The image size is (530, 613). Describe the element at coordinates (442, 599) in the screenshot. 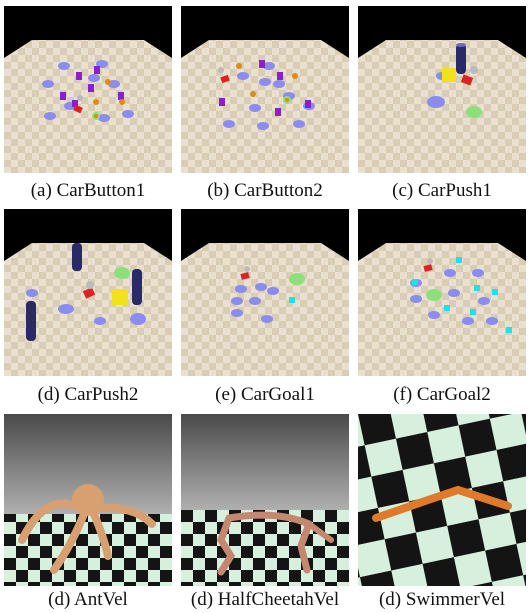

I see `panel-caption: (d) SwimmerVel` at that location.